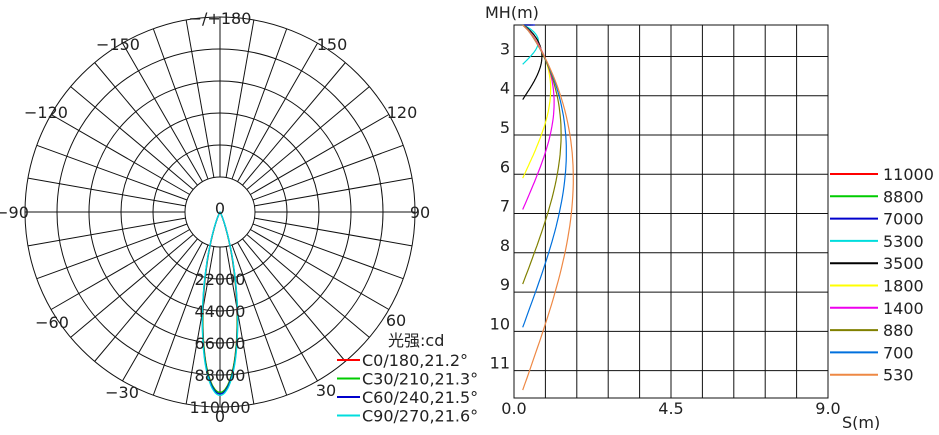  Describe the element at coordinates (500, 363) in the screenshot. I see `isolux-ytick-8: 11` at that location.